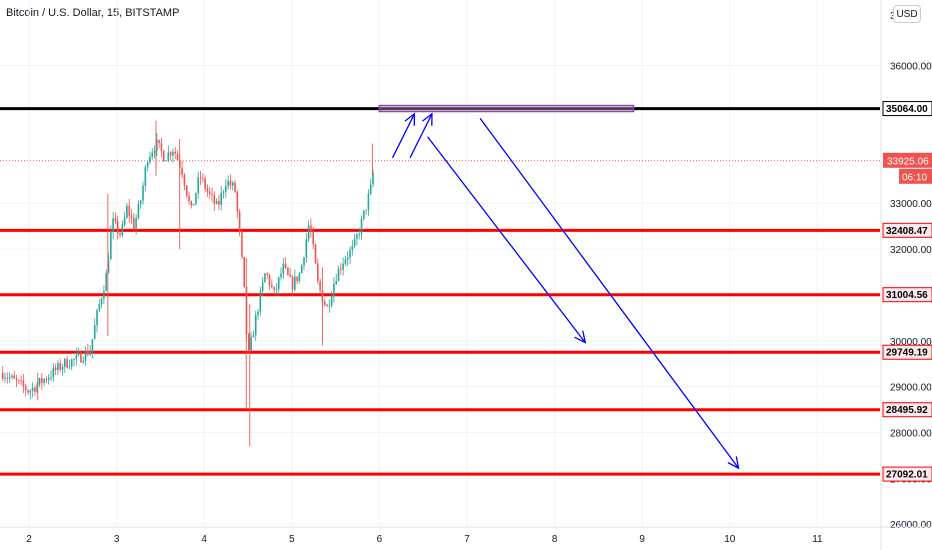 This screenshot has width=932, height=550. What do you see at coordinates (642, 539) in the screenshot?
I see `time-tick-label: 9` at bounding box center [642, 539].